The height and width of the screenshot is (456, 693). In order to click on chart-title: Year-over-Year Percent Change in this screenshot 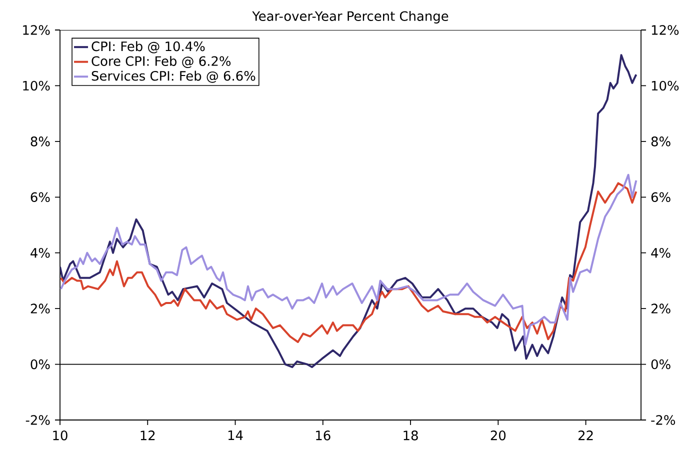, I will do `click(350, 17)`.